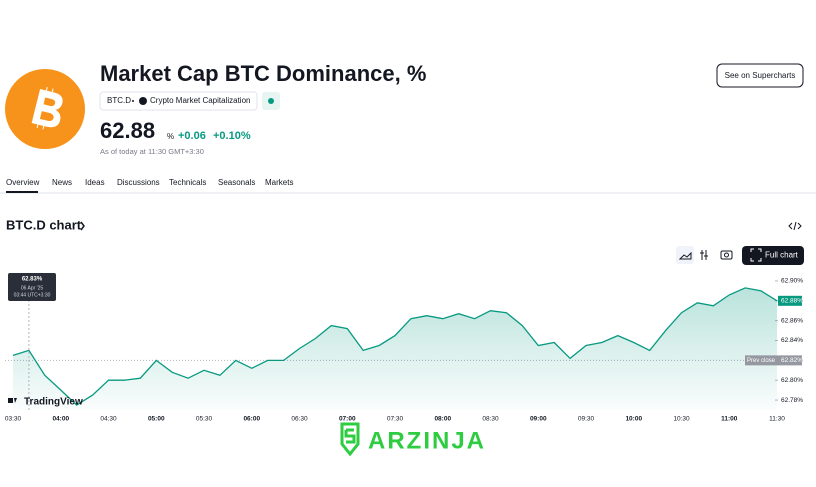 This screenshot has height=487, width=816. Describe the element at coordinates (271, 101) in the screenshot. I see `status-dot` at that location.